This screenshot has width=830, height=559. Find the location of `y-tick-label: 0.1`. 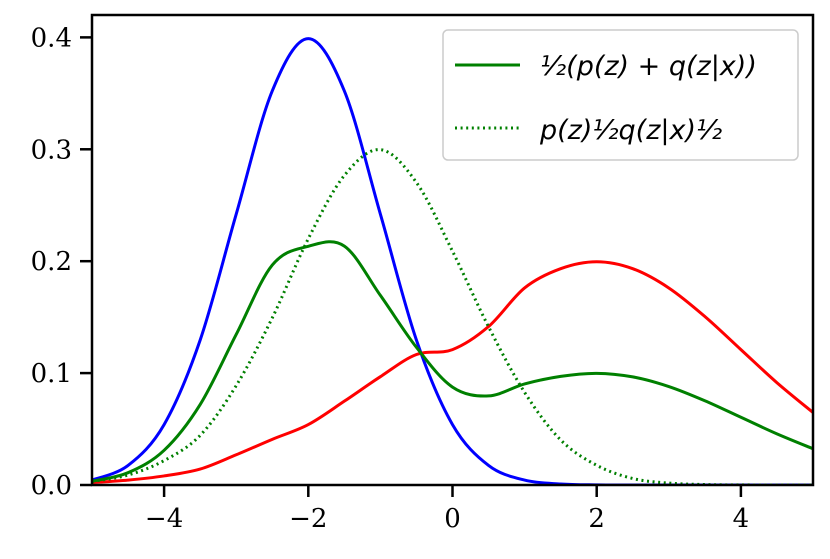

y-tick-label: 0.1 is located at coordinates (51, 374).